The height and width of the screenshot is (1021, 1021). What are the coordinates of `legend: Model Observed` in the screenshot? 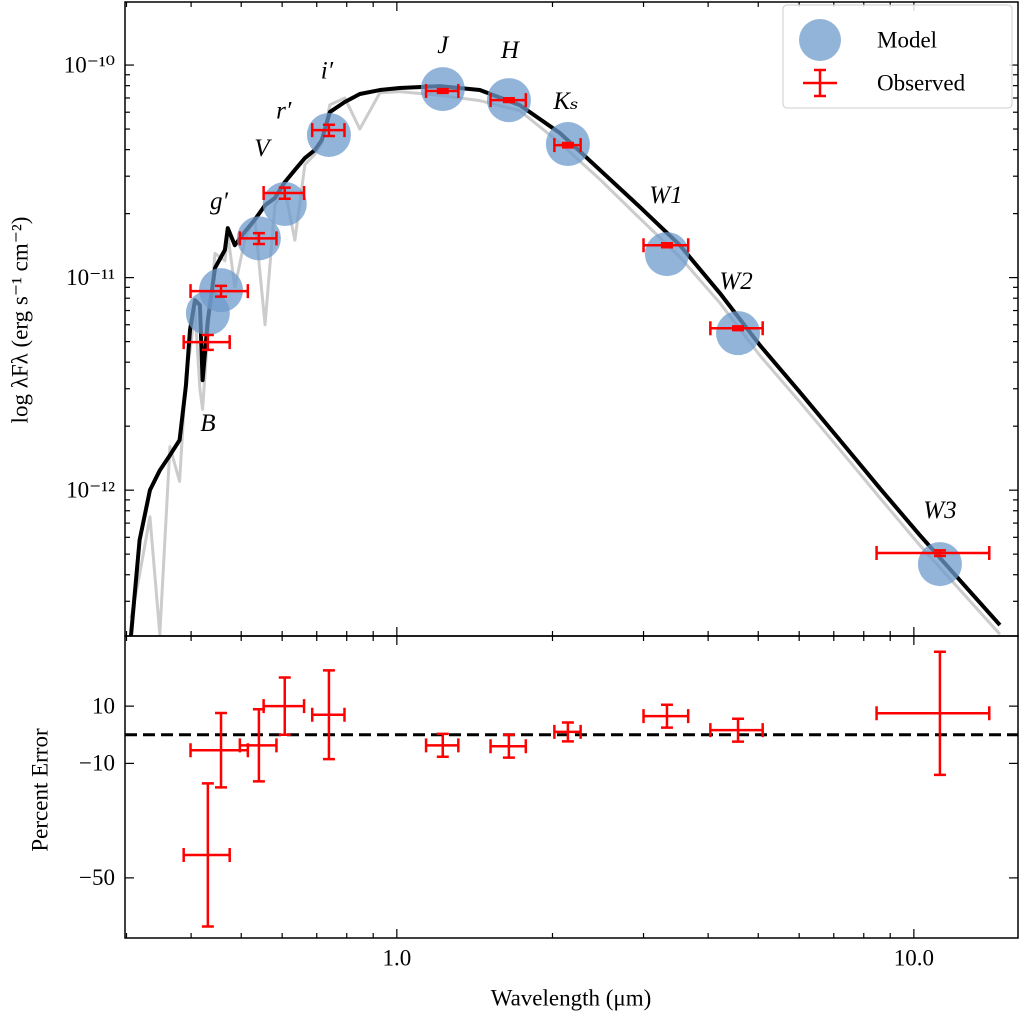 It's located at (897, 56).